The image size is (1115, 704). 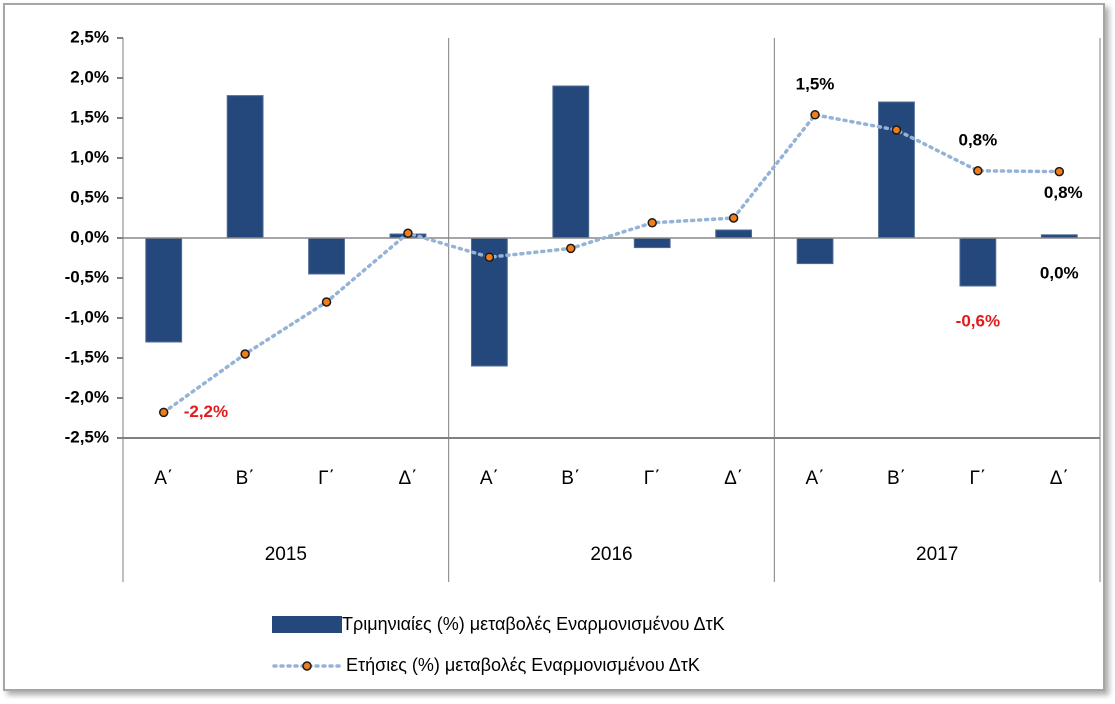 What do you see at coordinates (307, 666) in the screenshot?
I see `legend-marker` at bounding box center [307, 666].